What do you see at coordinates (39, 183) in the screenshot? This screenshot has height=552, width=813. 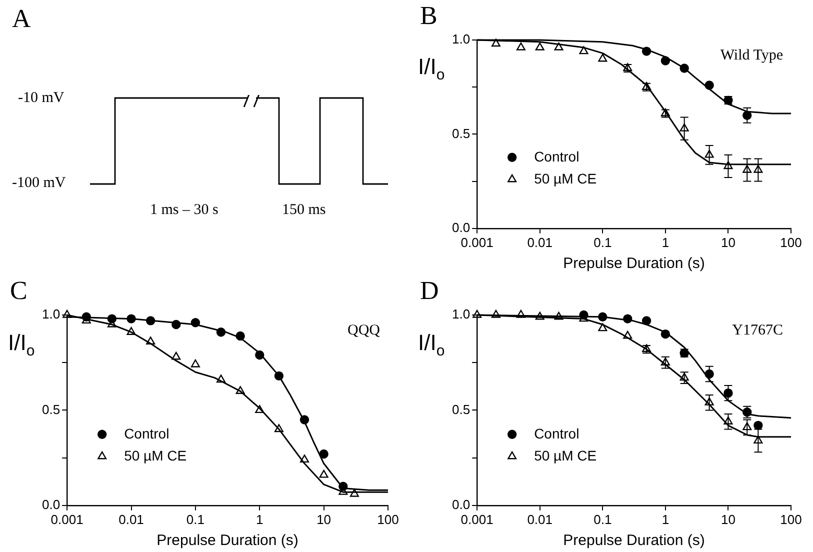 I see `text: -100 mV` at bounding box center [39, 183].